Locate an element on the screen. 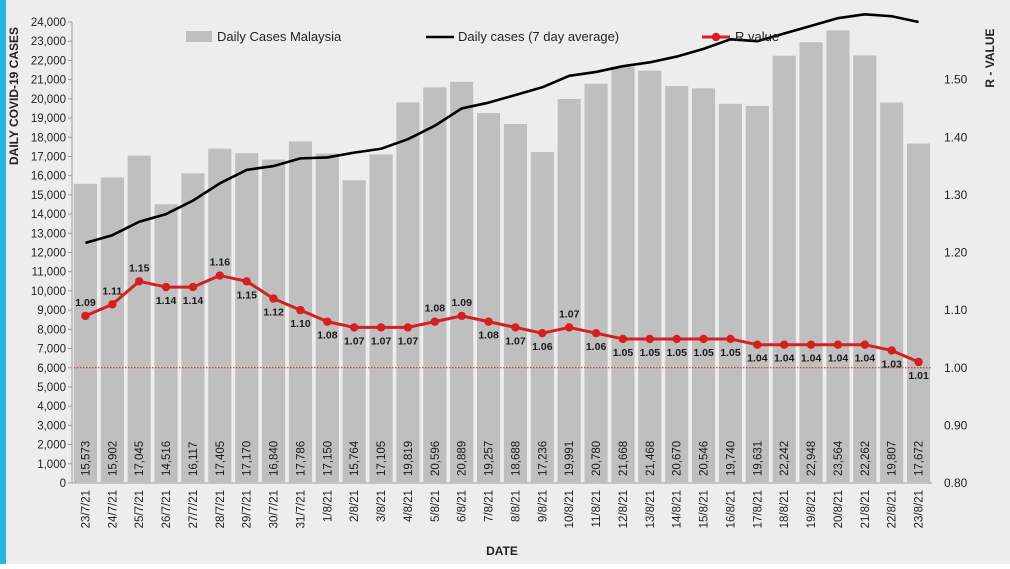  x-tick-label: 1/8/21 is located at coordinates (328, 506).